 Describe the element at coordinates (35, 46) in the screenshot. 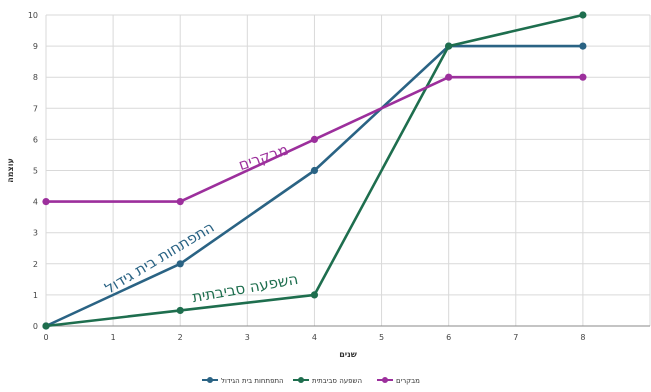

I see `y-tick-label: 9` at that location.